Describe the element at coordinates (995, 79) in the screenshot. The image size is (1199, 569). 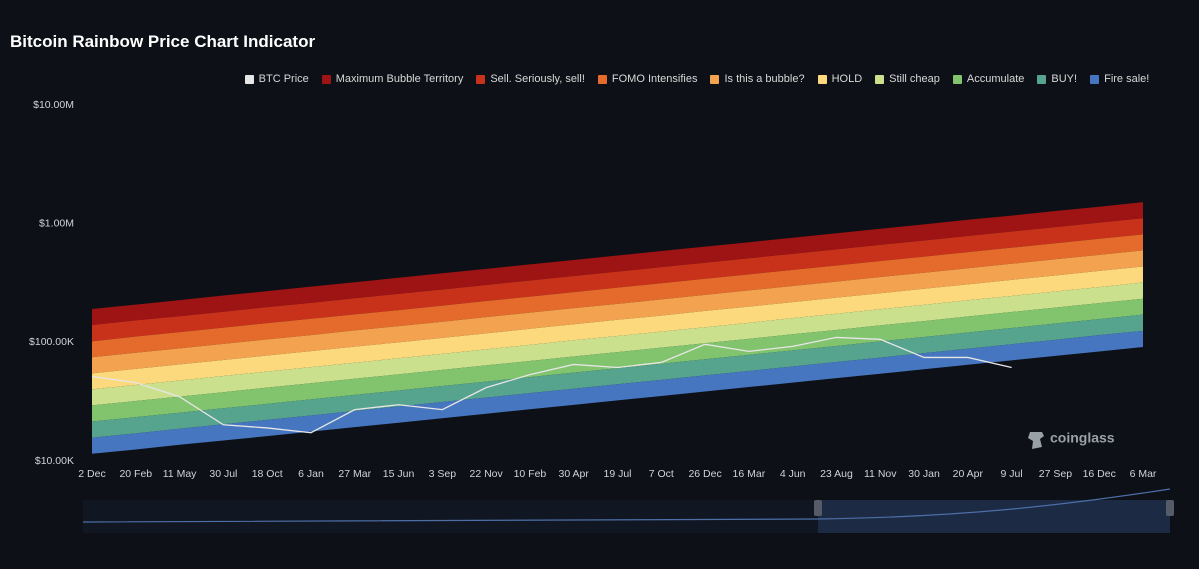
I see `legend-label: Accumulate` at that location.